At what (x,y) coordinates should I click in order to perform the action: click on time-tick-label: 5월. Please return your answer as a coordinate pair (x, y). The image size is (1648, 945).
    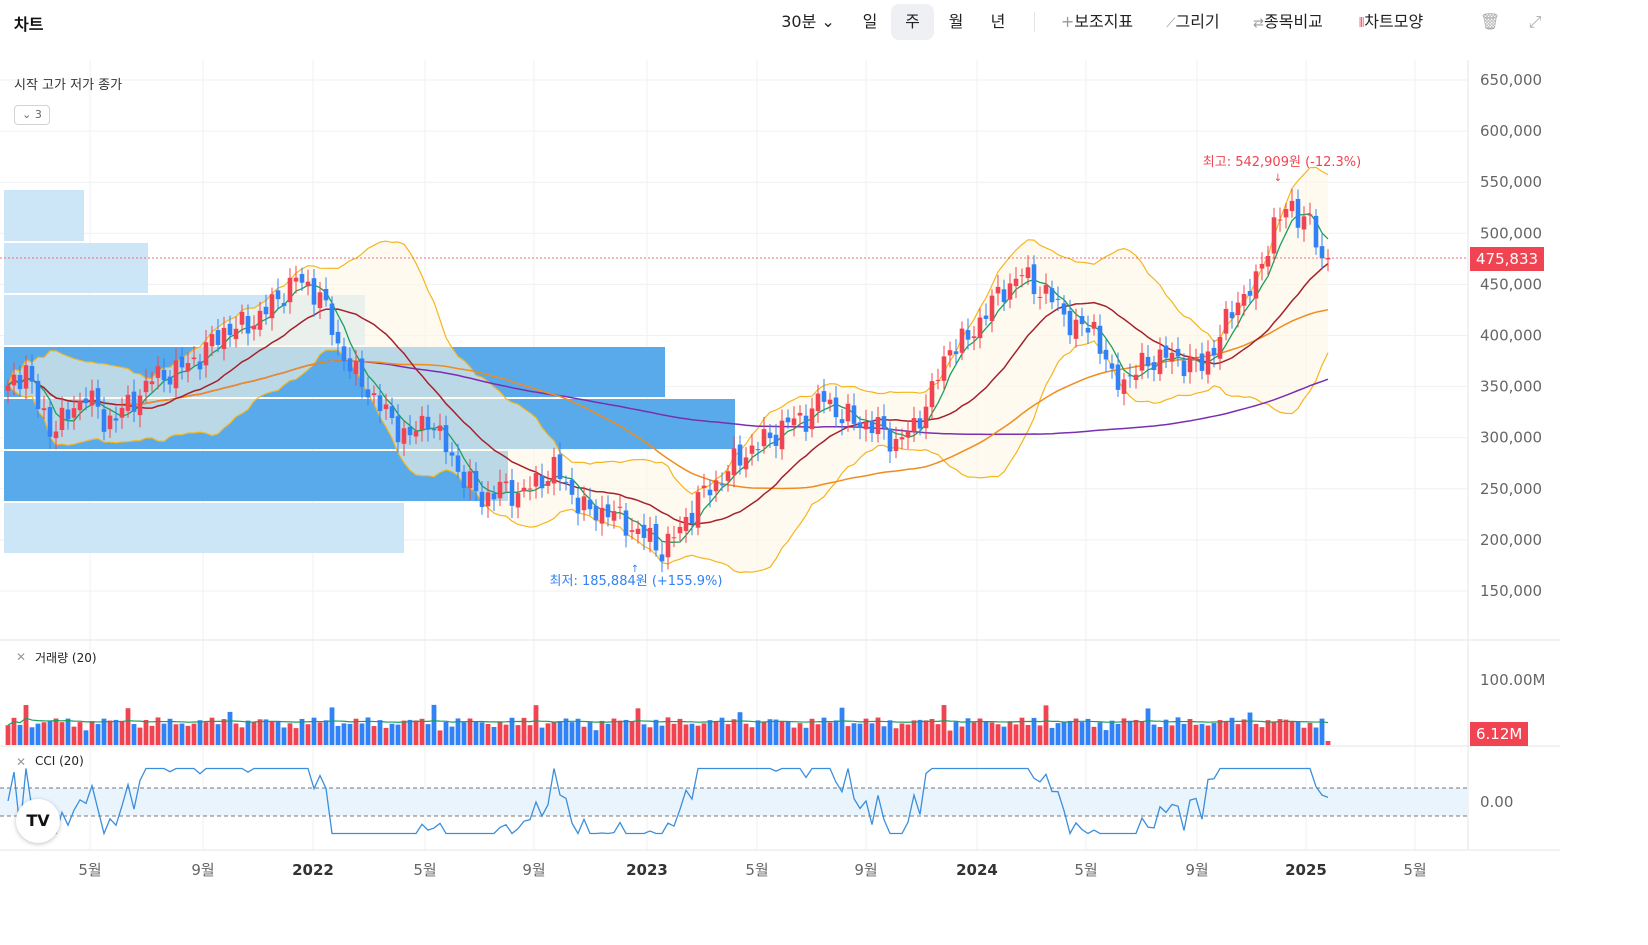
    Looking at the image, I should click on (1085, 870).